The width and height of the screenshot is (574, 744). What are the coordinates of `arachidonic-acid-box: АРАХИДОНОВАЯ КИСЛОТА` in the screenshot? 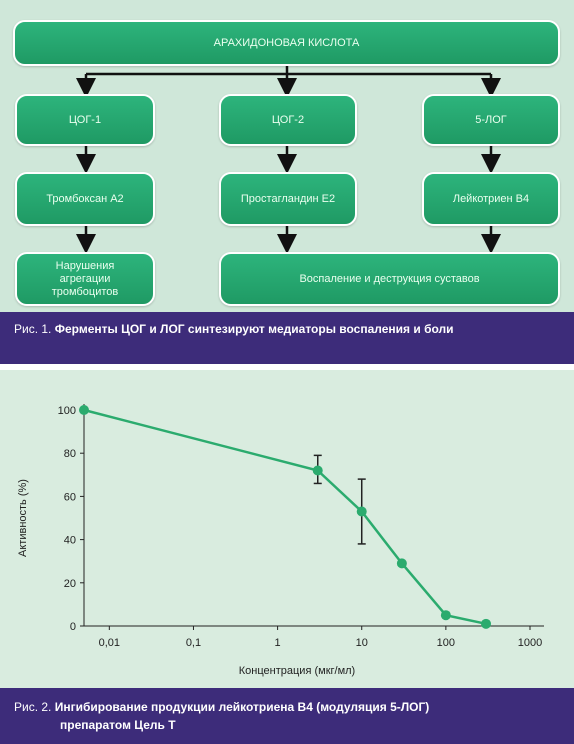 It's located at (286, 43).